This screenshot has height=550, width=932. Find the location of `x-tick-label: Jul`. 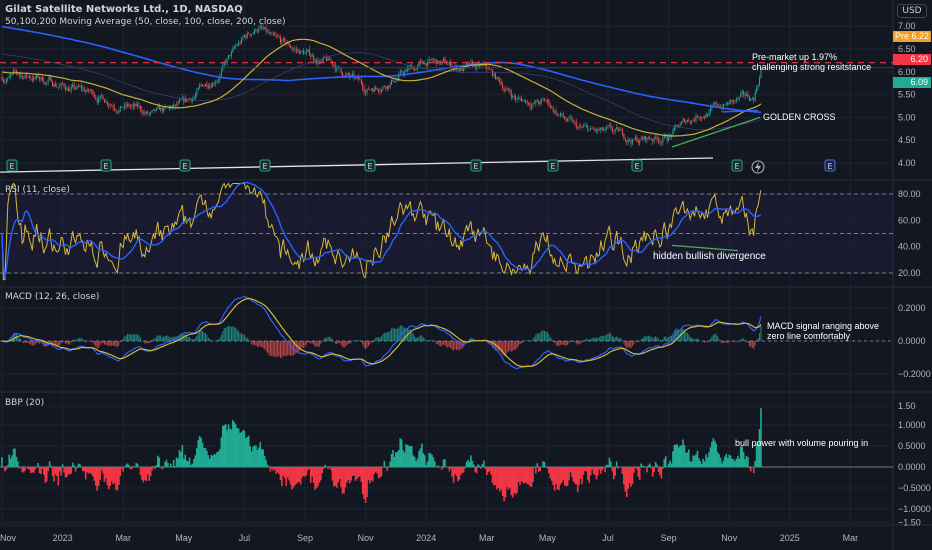

x-tick-label: Jul is located at coordinates (245, 538).